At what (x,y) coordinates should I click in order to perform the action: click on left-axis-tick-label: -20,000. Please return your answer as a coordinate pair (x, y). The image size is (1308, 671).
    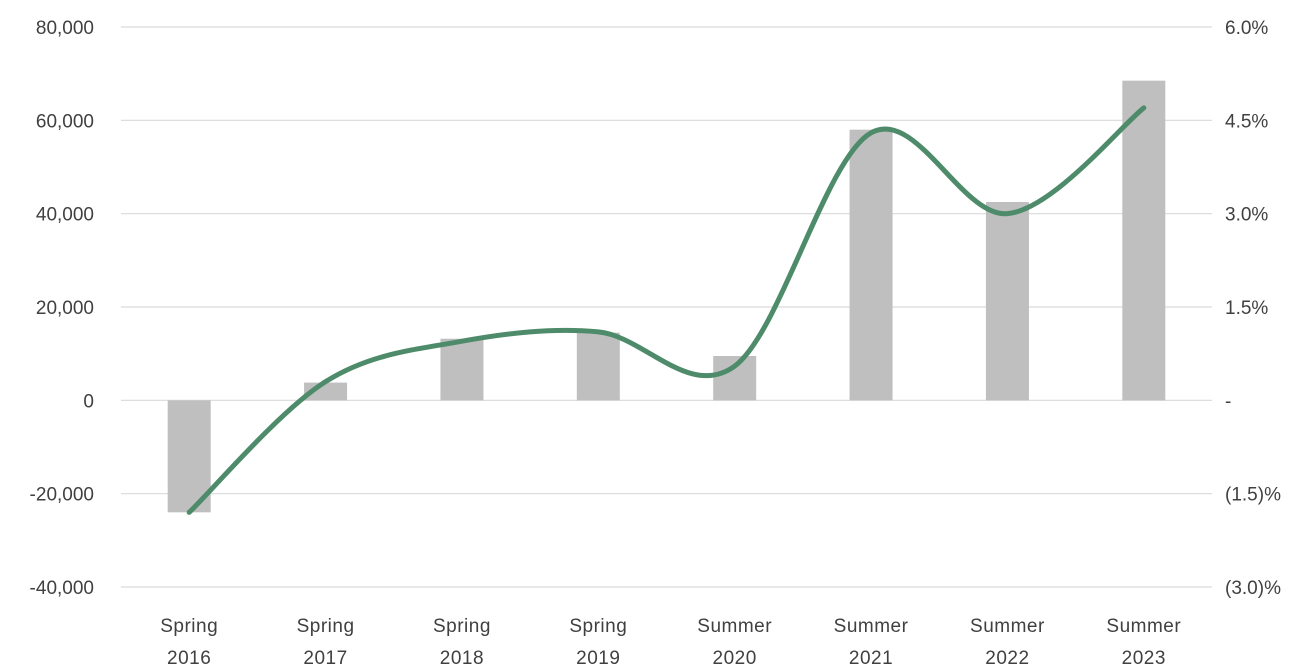
    Looking at the image, I should click on (62, 495).